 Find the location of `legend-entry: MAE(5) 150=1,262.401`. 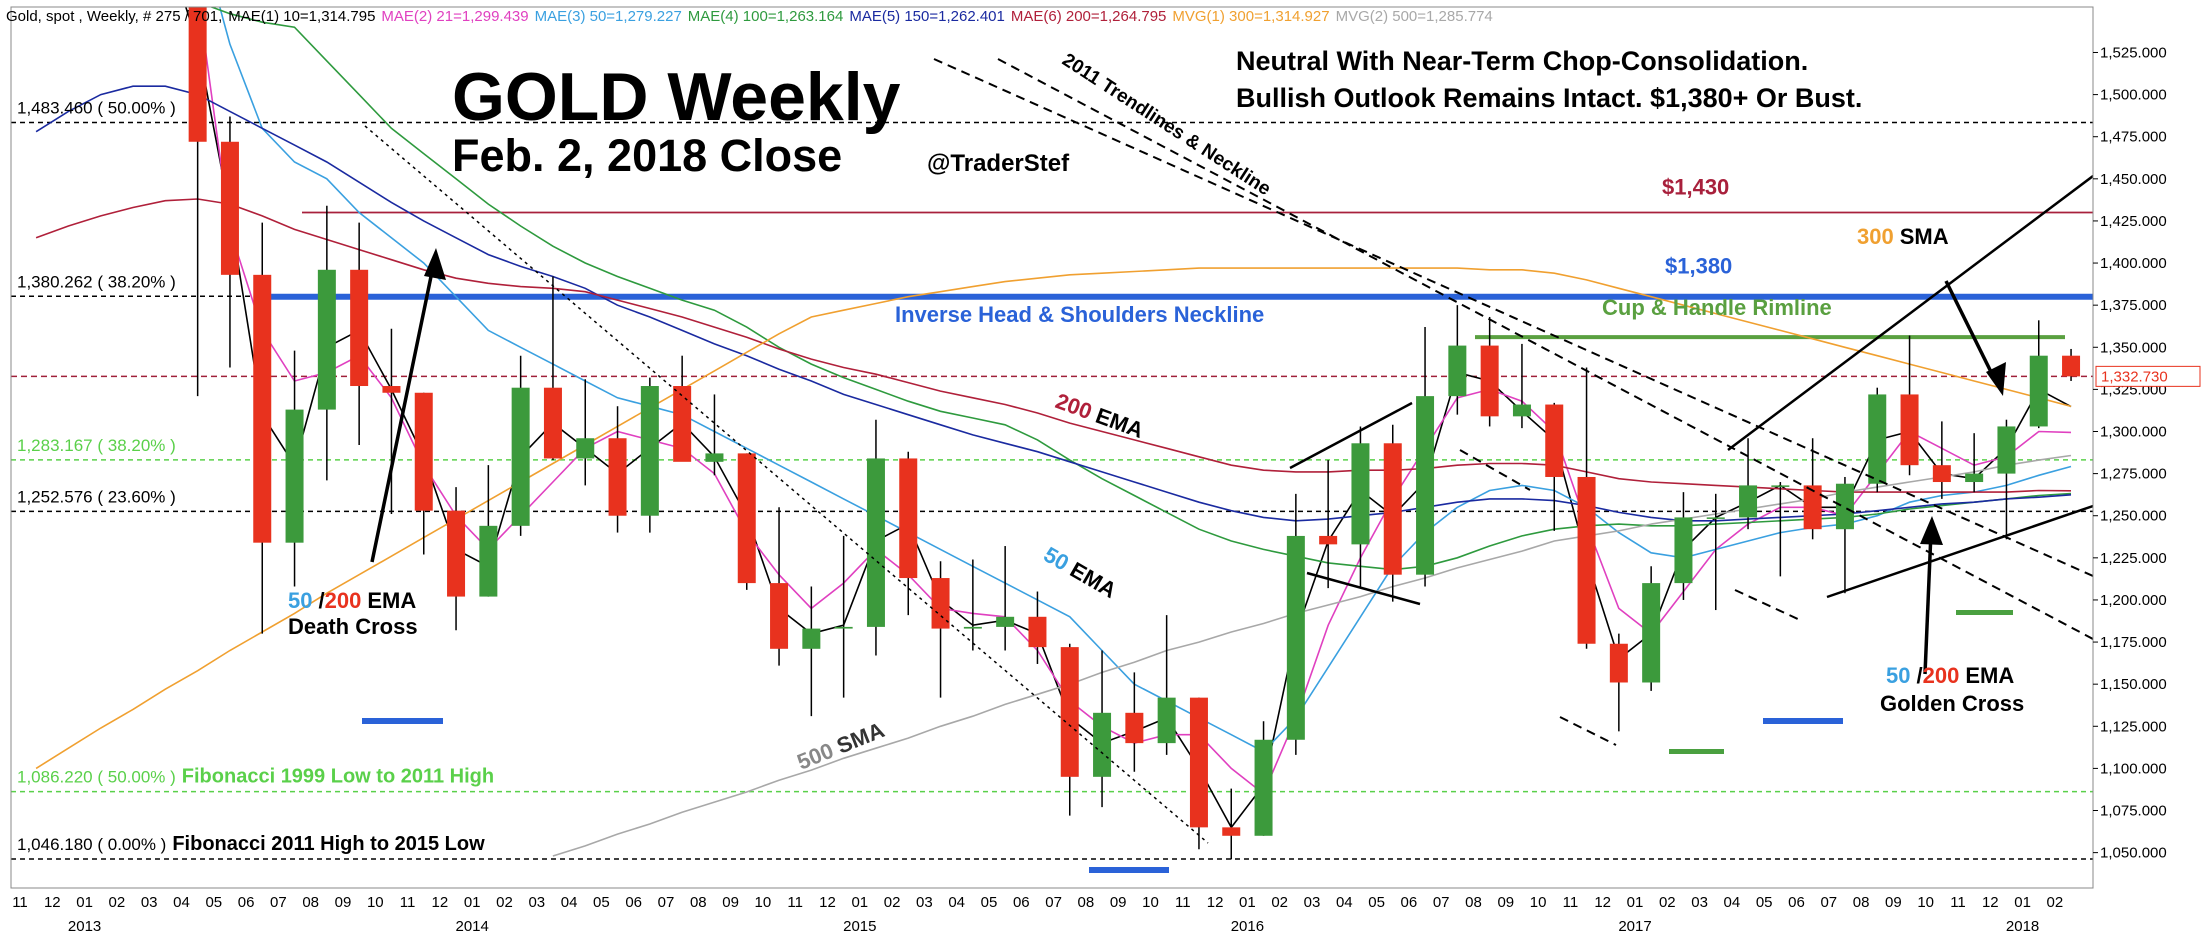

legend-entry: MAE(5) 150=1,262.401 is located at coordinates (927, 16).